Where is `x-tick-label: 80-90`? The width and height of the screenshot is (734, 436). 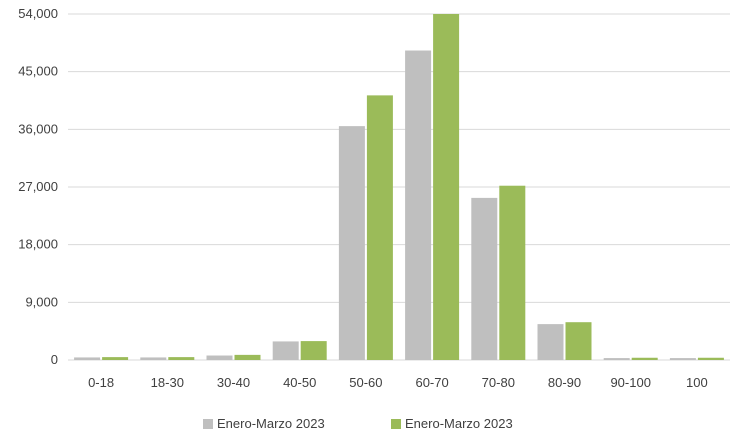
x-tick-label: 80-90 is located at coordinates (564, 382).